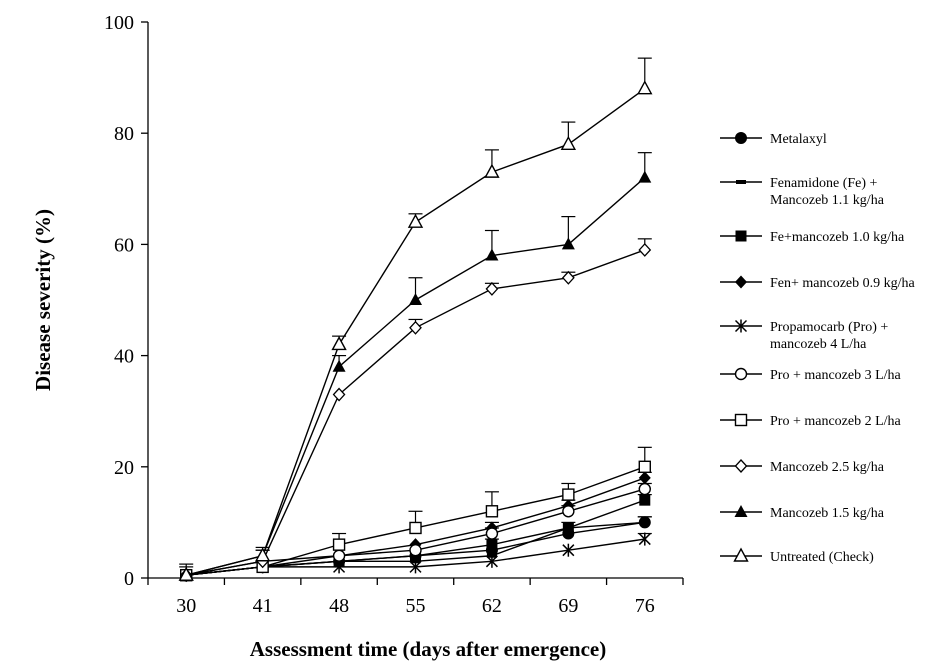 This screenshot has height=668, width=945. What do you see at coordinates (129, 579) in the screenshot?
I see `y-tick-label: 0` at bounding box center [129, 579].